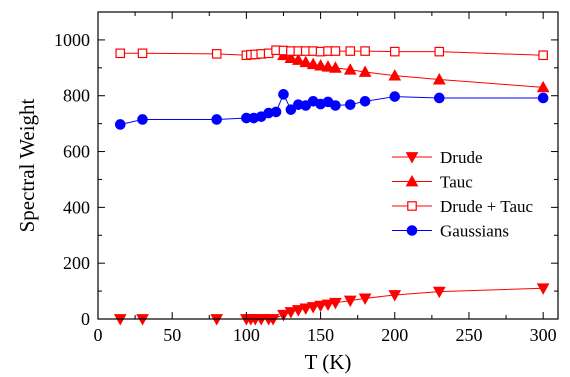 The image size is (570, 377). Describe the element at coordinates (246, 335) in the screenshot. I see `x-tick-label: 100` at that location.